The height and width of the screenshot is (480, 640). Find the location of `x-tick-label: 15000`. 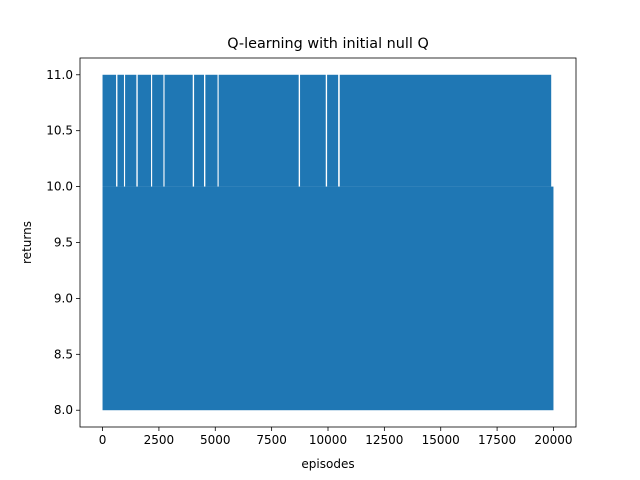

x-tick-label: 15000 is located at coordinates (441, 440).